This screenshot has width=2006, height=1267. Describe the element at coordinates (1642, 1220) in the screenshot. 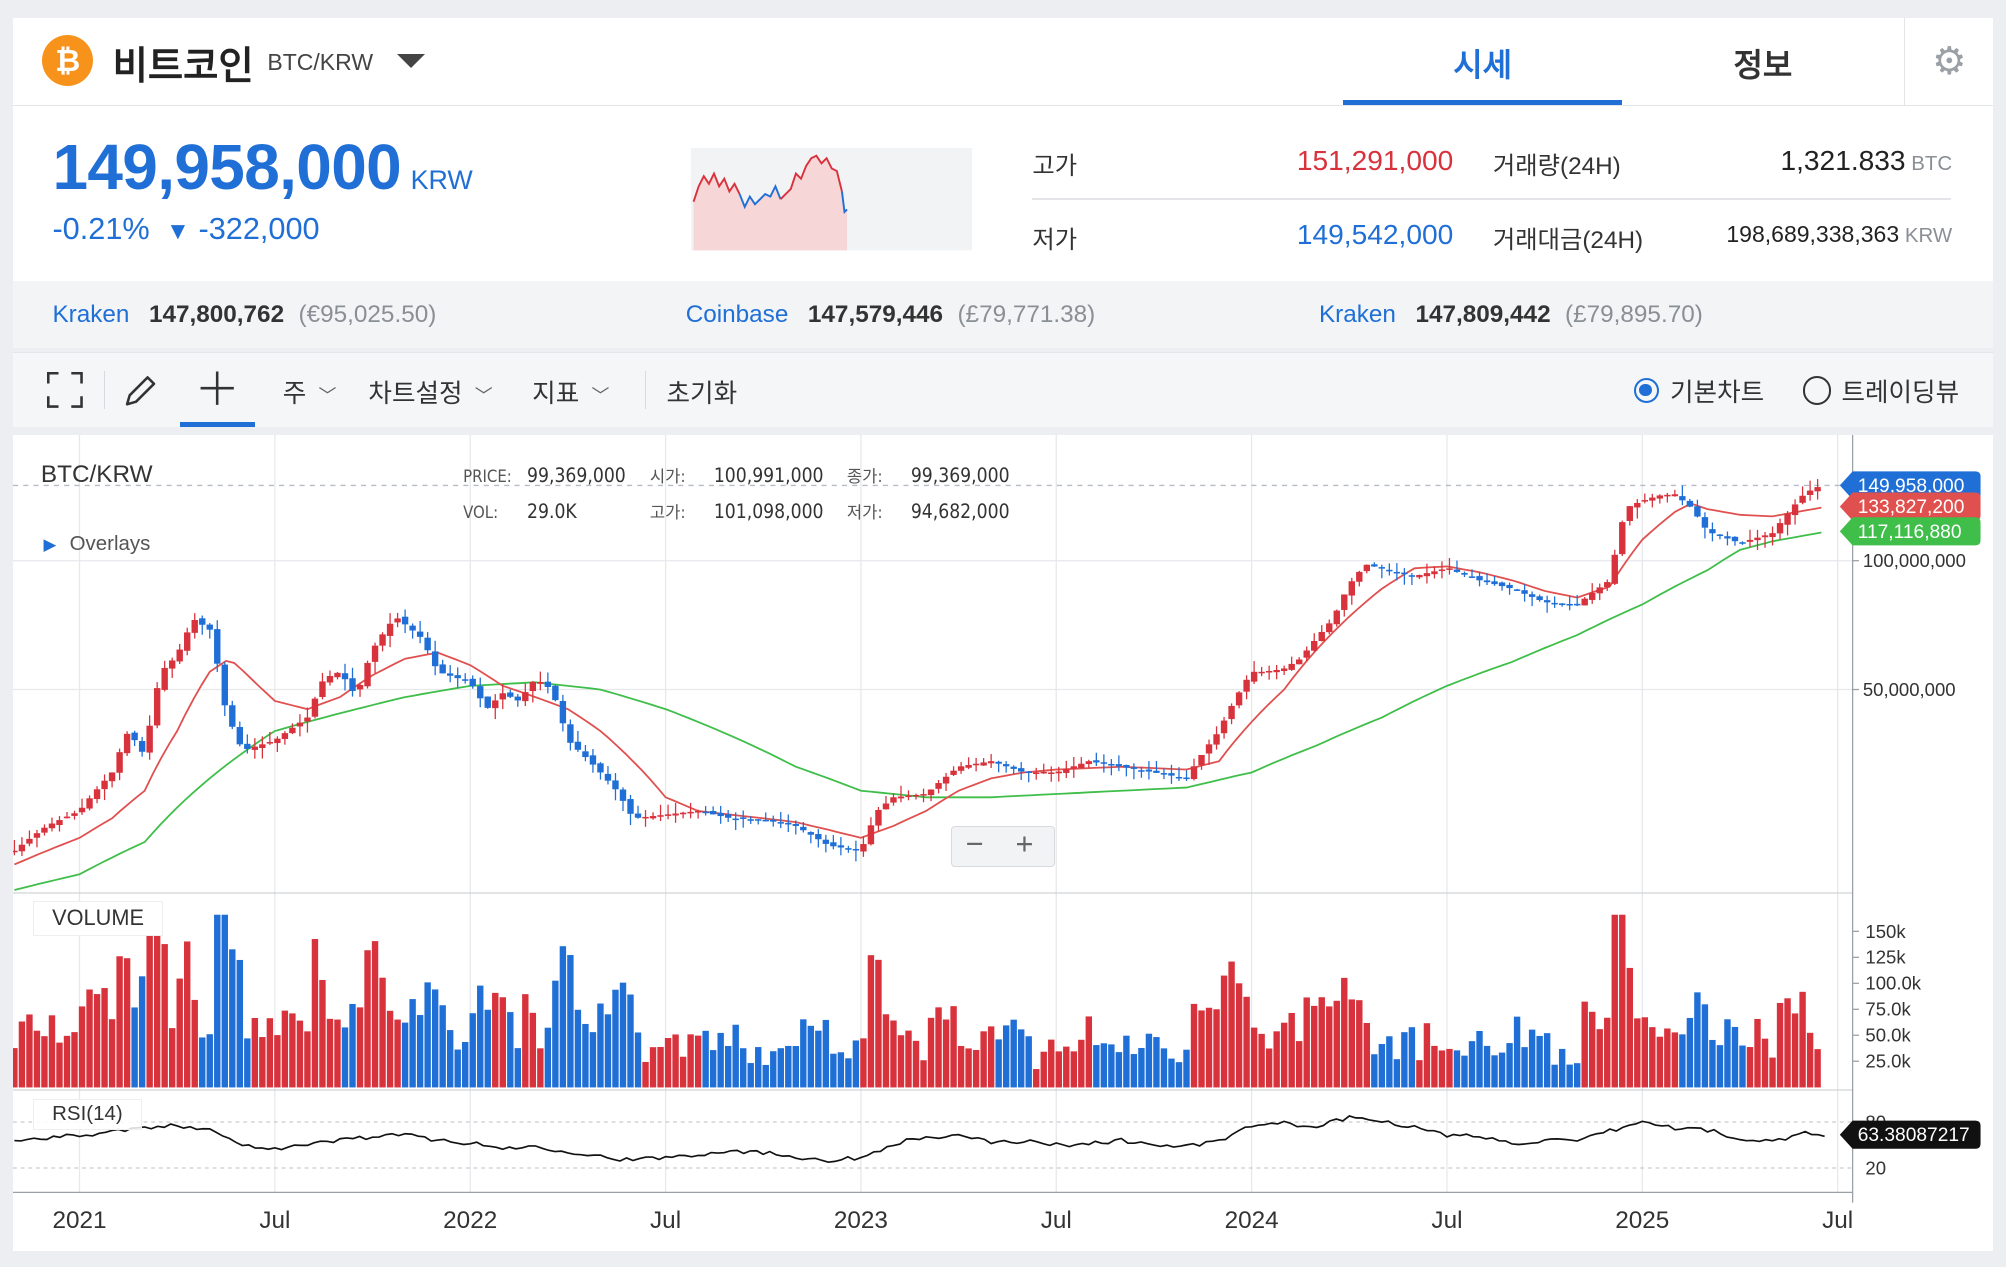

I see `x-tick-label: 2025` at that location.